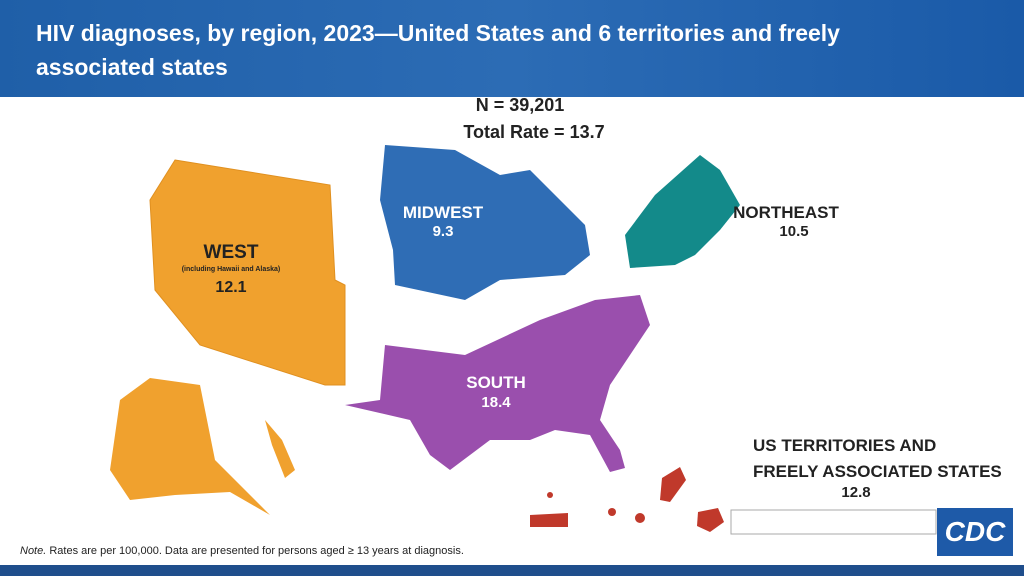 This screenshot has height=576, width=1024. Describe the element at coordinates (443, 231) in the screenshot. I see `region-rate: 9.3` at that location.